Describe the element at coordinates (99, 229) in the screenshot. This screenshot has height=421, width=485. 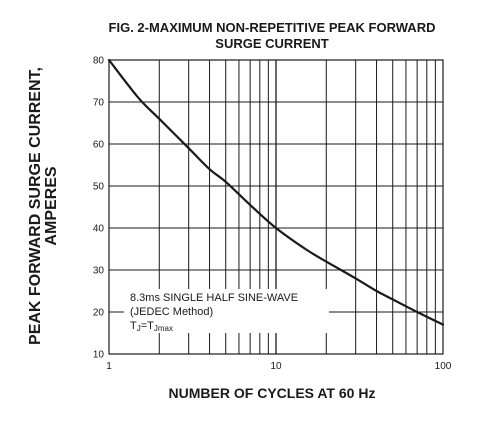
I see `y-tick-label-40: 40` at that location.